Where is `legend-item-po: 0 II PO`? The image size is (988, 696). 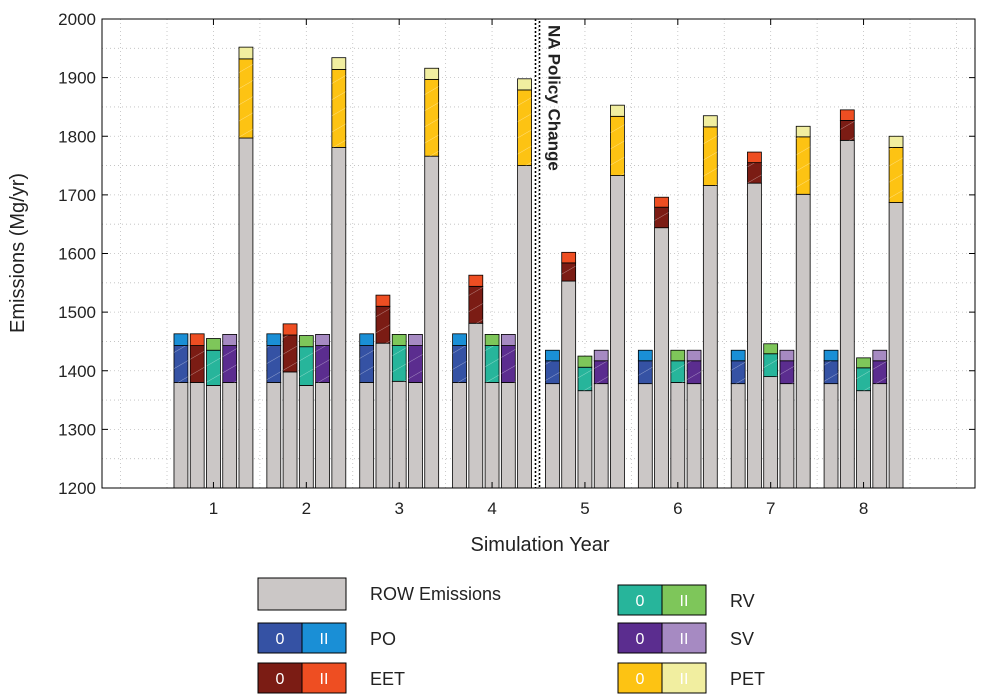
legend-item-po: 0 II PO is located at coordinates (326, 638).